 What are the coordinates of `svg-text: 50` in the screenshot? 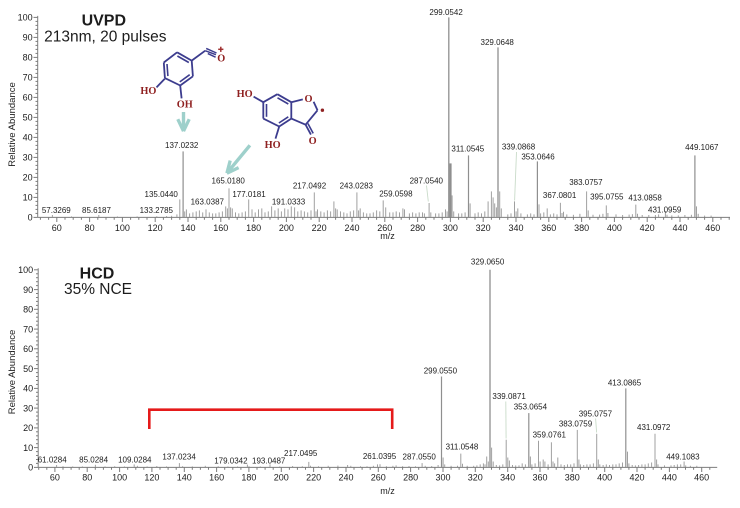 It's located at (28, 118).